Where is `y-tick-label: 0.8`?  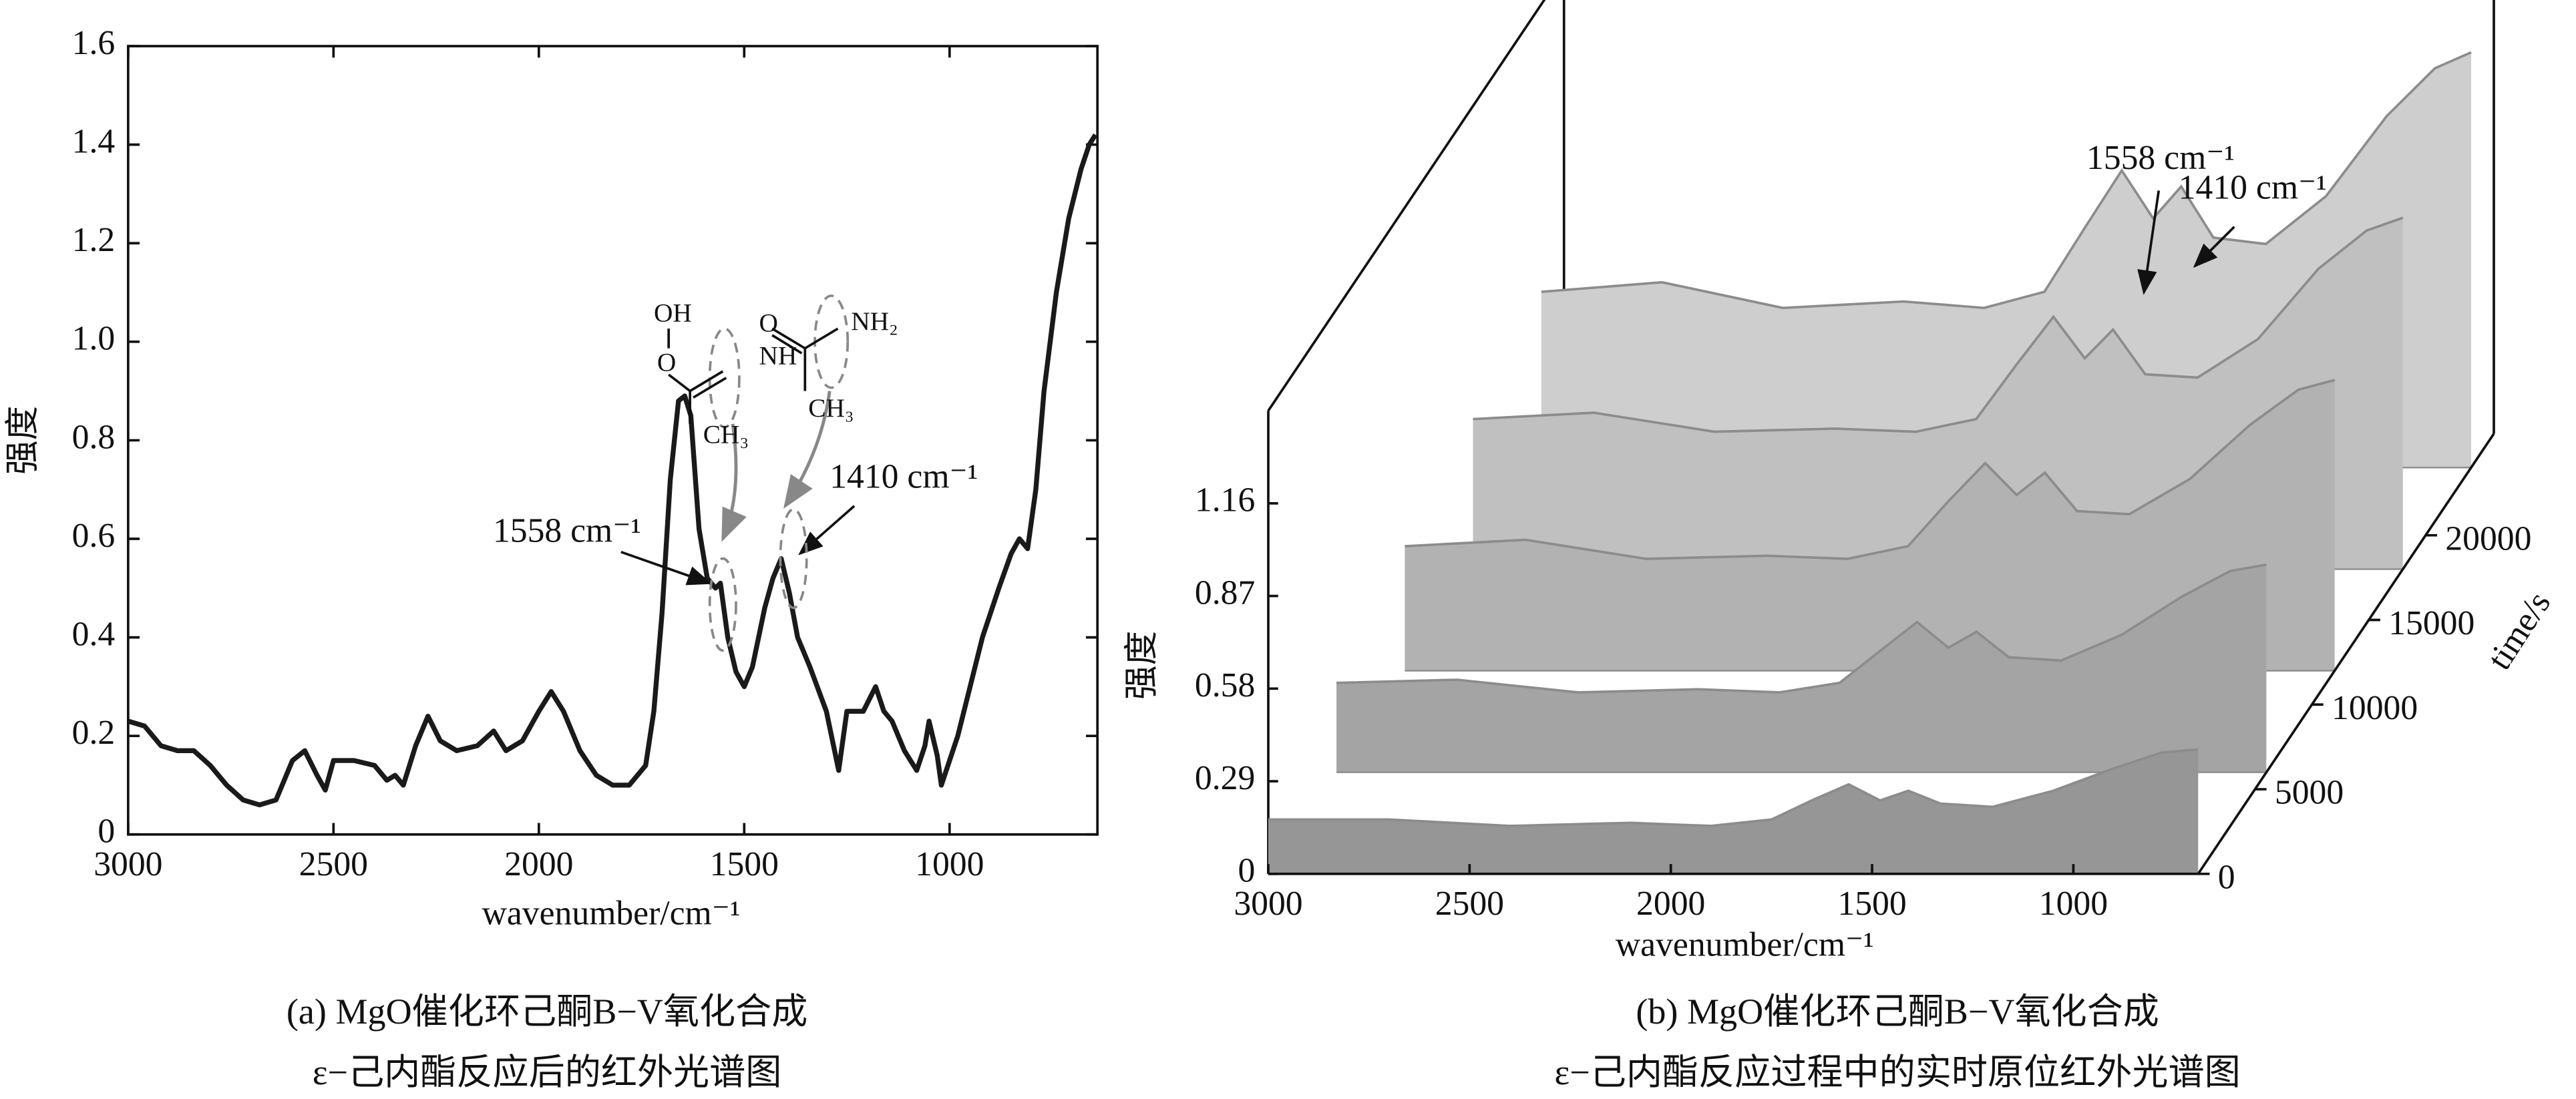 y-tick-label: 0.8 is located at coordinates (94, 437).